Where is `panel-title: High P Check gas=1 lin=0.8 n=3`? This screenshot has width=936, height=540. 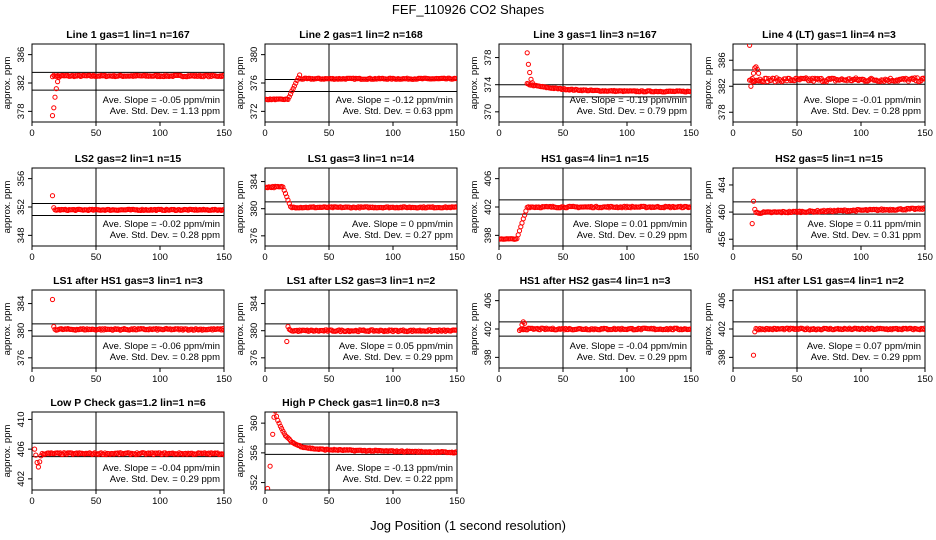 panel-title: High P Check gas=1 lin=0.8 n=3 is located at coordinates (361, 403).